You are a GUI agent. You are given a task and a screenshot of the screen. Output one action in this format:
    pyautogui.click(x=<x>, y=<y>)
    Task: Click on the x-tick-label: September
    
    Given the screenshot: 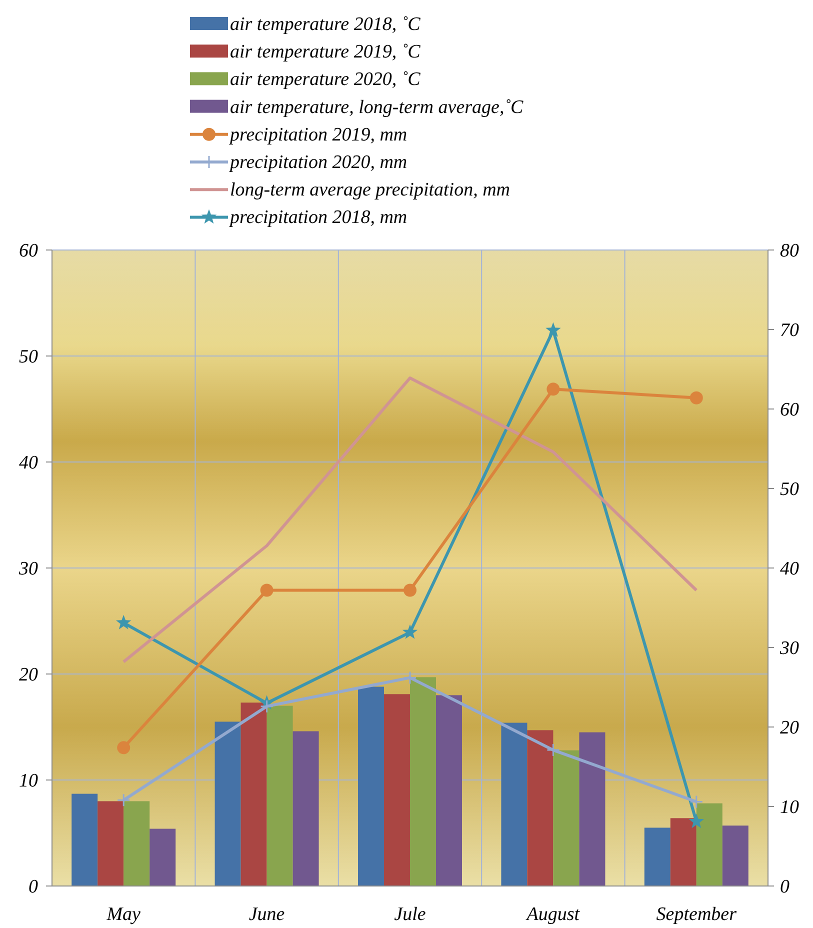 What is the action you would take?
    pyautogui.click(x=697, y=914)
    